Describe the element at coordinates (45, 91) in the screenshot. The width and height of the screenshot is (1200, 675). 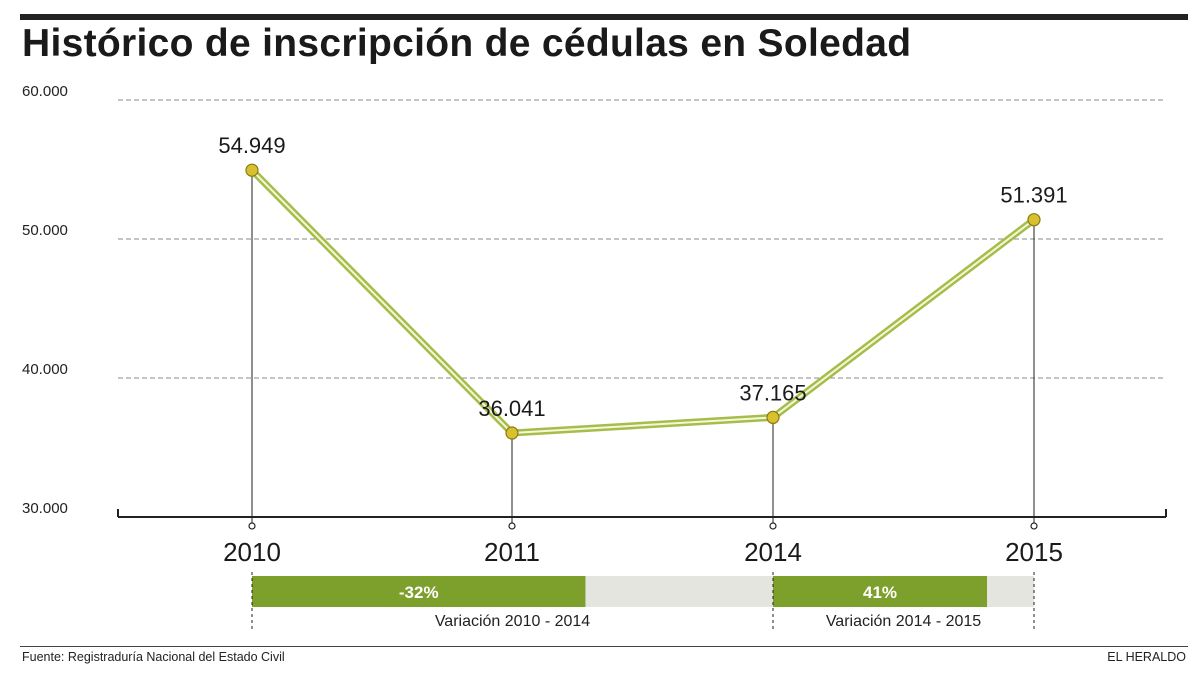
I see `y-tick-label: 60.000` at that location.